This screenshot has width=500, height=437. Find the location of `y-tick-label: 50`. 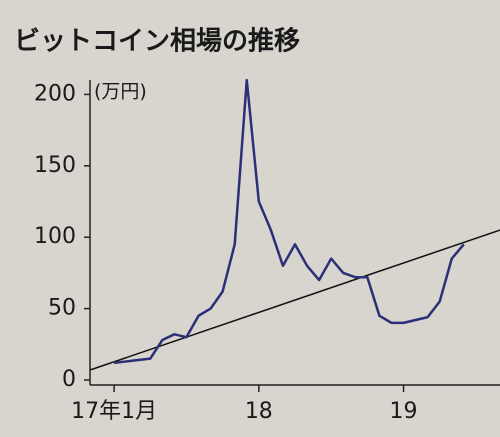

y-tick-label: 50 is located at coordinates (62, 308).